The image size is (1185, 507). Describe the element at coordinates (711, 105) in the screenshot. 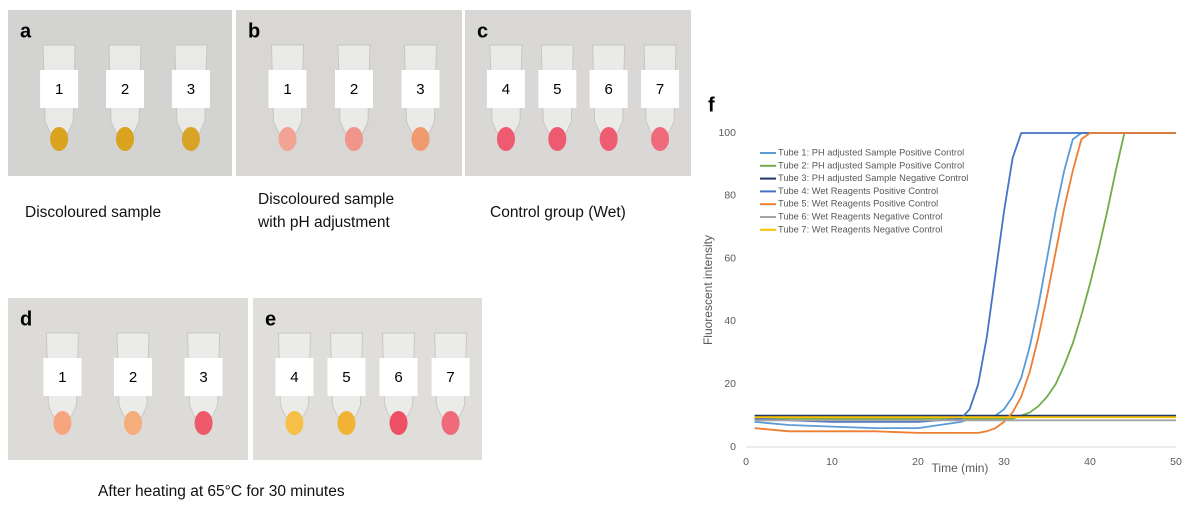

I see `panel-label: f` at that location.